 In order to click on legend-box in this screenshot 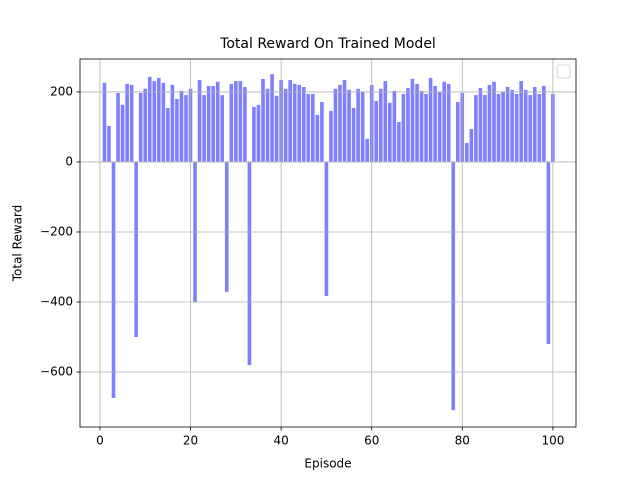, I will do `click(563, 71)`.